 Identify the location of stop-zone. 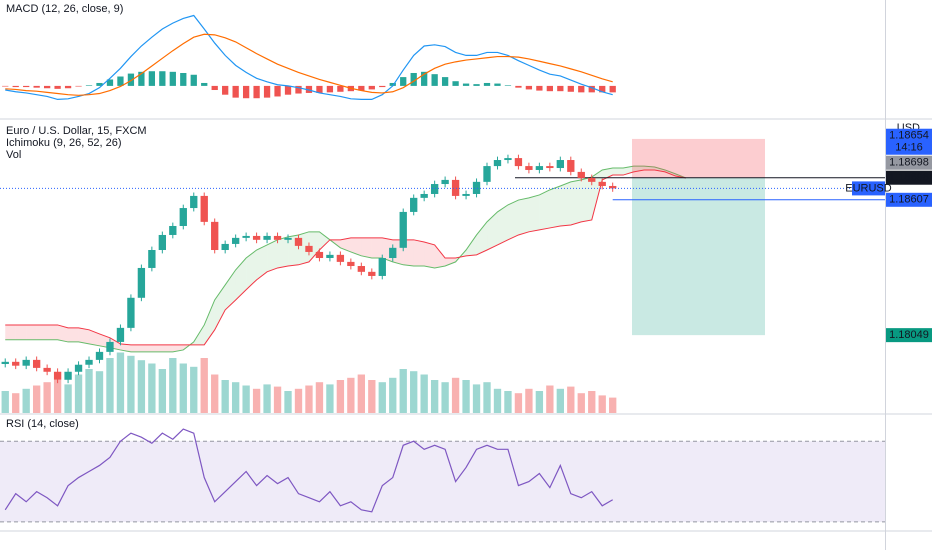
(698, 158).